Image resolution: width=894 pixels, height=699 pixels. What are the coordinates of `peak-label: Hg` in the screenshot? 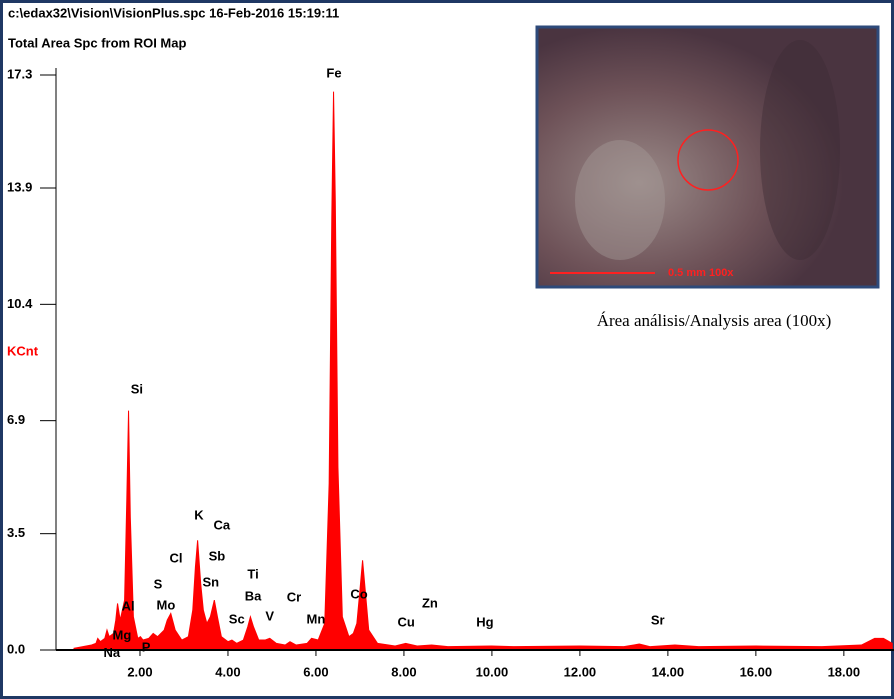 It's located at (484, 622).